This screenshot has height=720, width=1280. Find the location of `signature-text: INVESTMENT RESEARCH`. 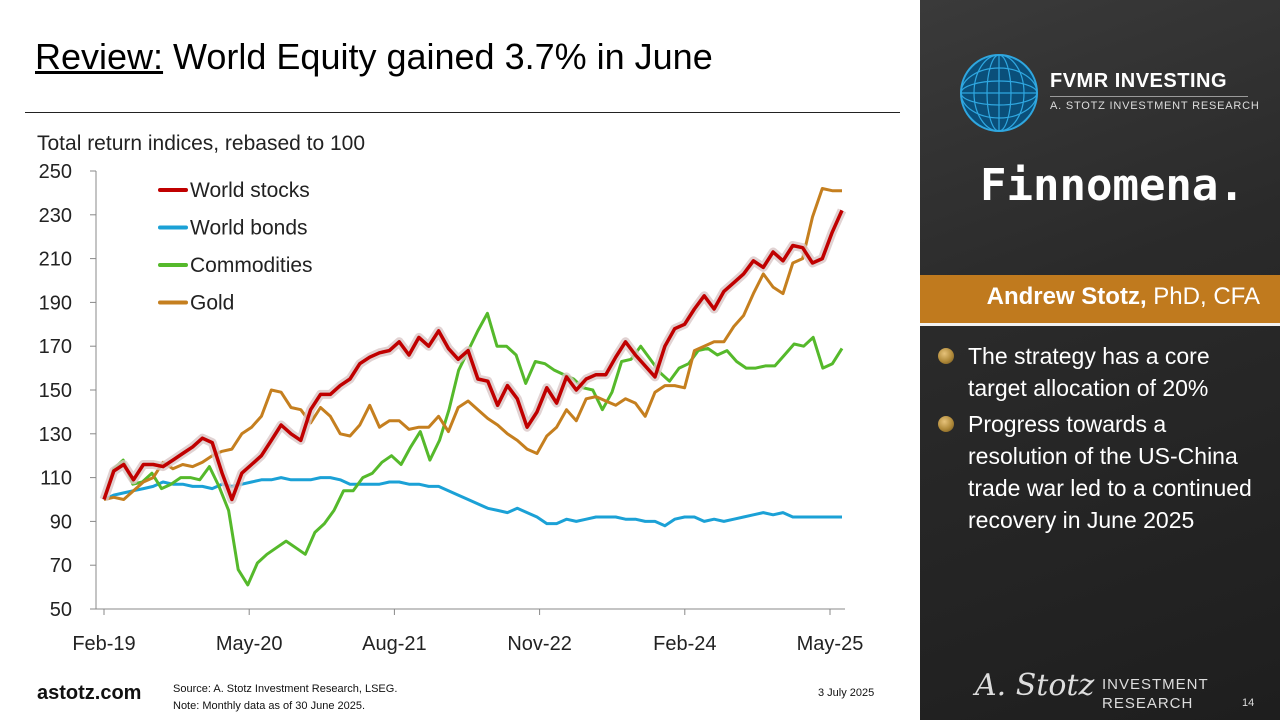

signature-text: INVESTMENT RESEARCH is located at coordinates (1155, 694).